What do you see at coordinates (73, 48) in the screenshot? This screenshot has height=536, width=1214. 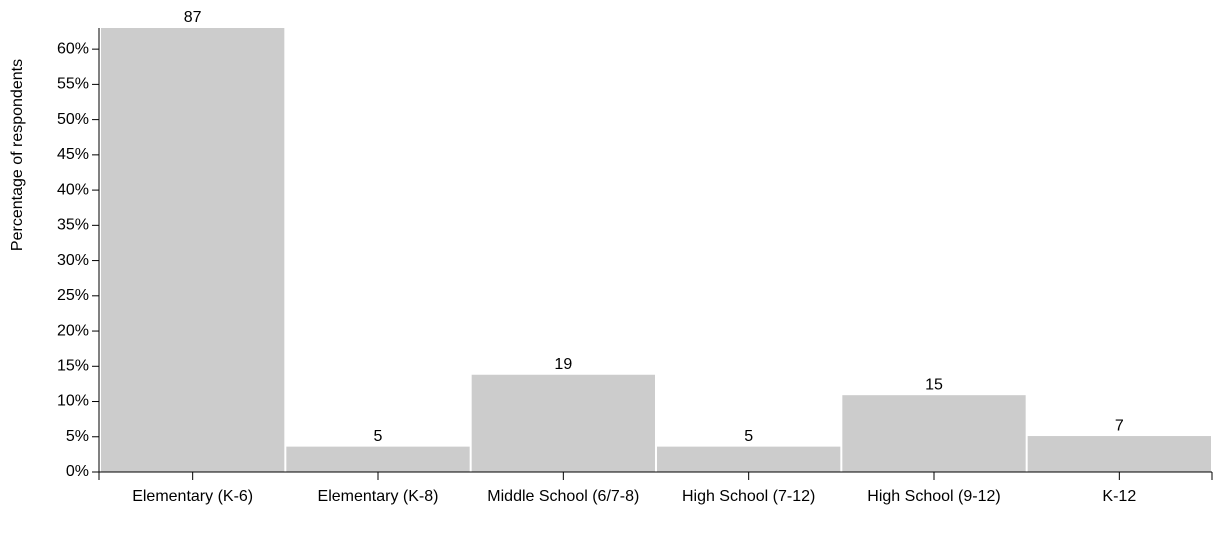 I see `y-tick-label: 60%` at bounding box center [73, 48].